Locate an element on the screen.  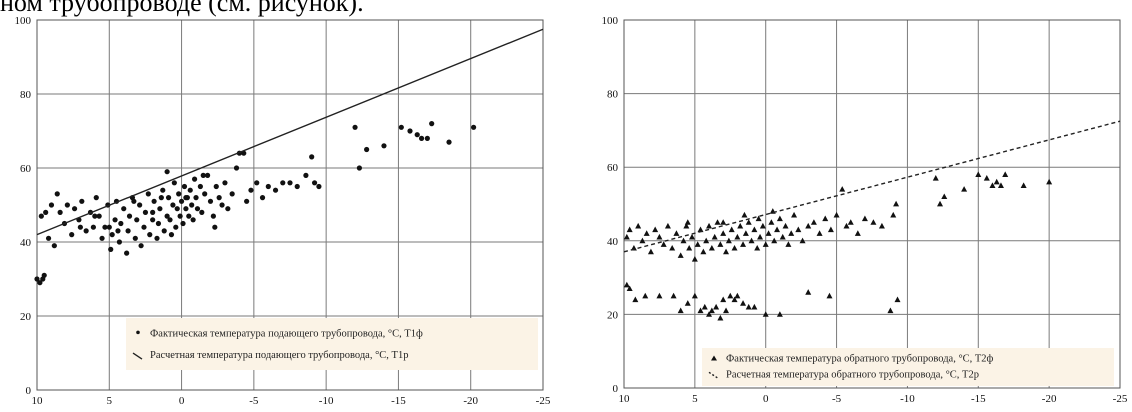
y-tick-label: 20 is located at coordinates (26, 317).